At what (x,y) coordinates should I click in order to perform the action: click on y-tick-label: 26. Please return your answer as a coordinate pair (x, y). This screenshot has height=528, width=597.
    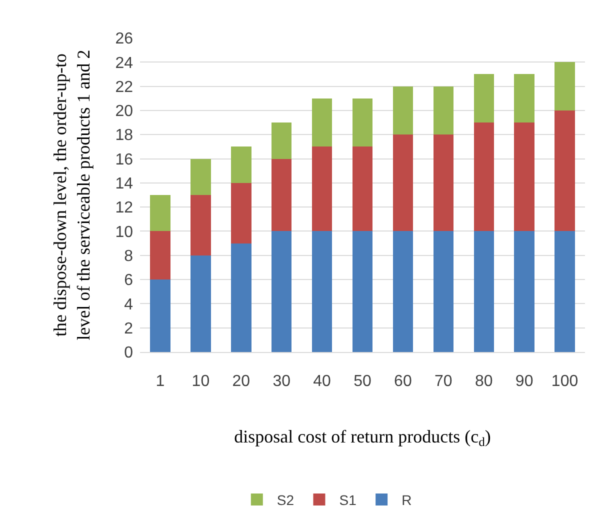
    Looking at the image, I should click on (124, 39).